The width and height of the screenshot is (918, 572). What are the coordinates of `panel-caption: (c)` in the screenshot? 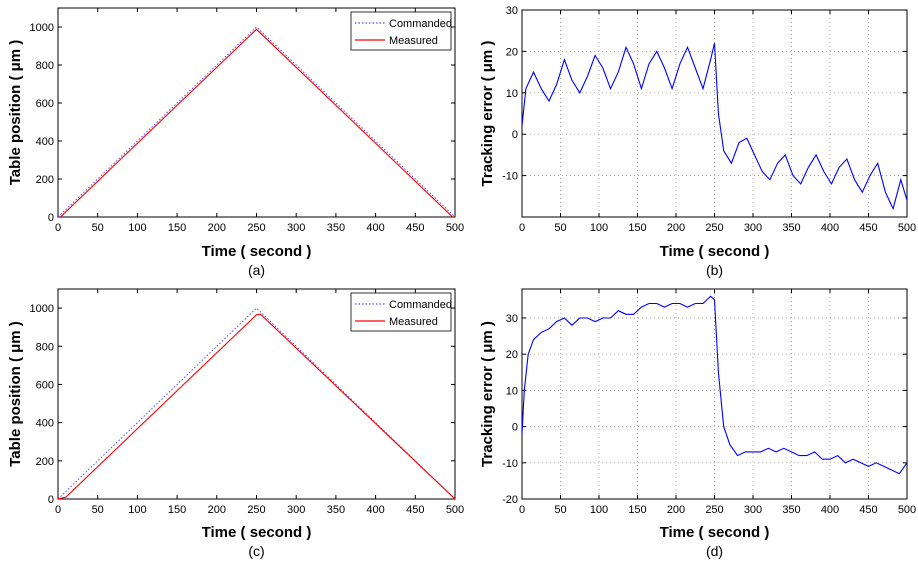 It's located at (256, 551).